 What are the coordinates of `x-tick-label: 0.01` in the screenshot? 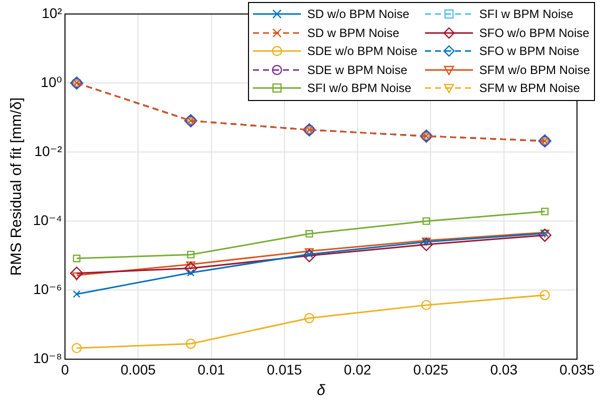 It's located at (212, 369).